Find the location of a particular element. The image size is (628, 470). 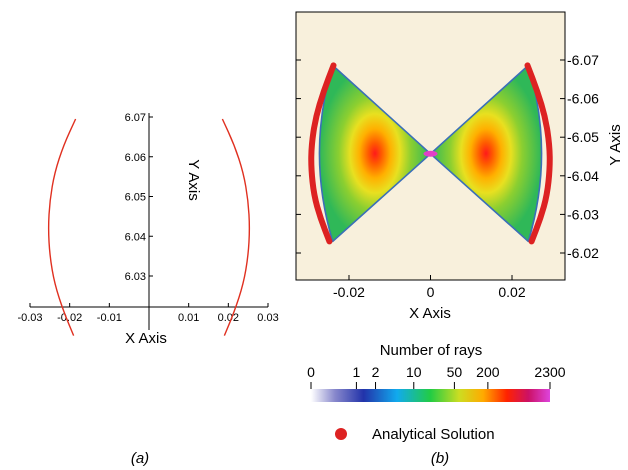

panel-a-y-tick-label: 6.04 is located at coordinates (135, 237).